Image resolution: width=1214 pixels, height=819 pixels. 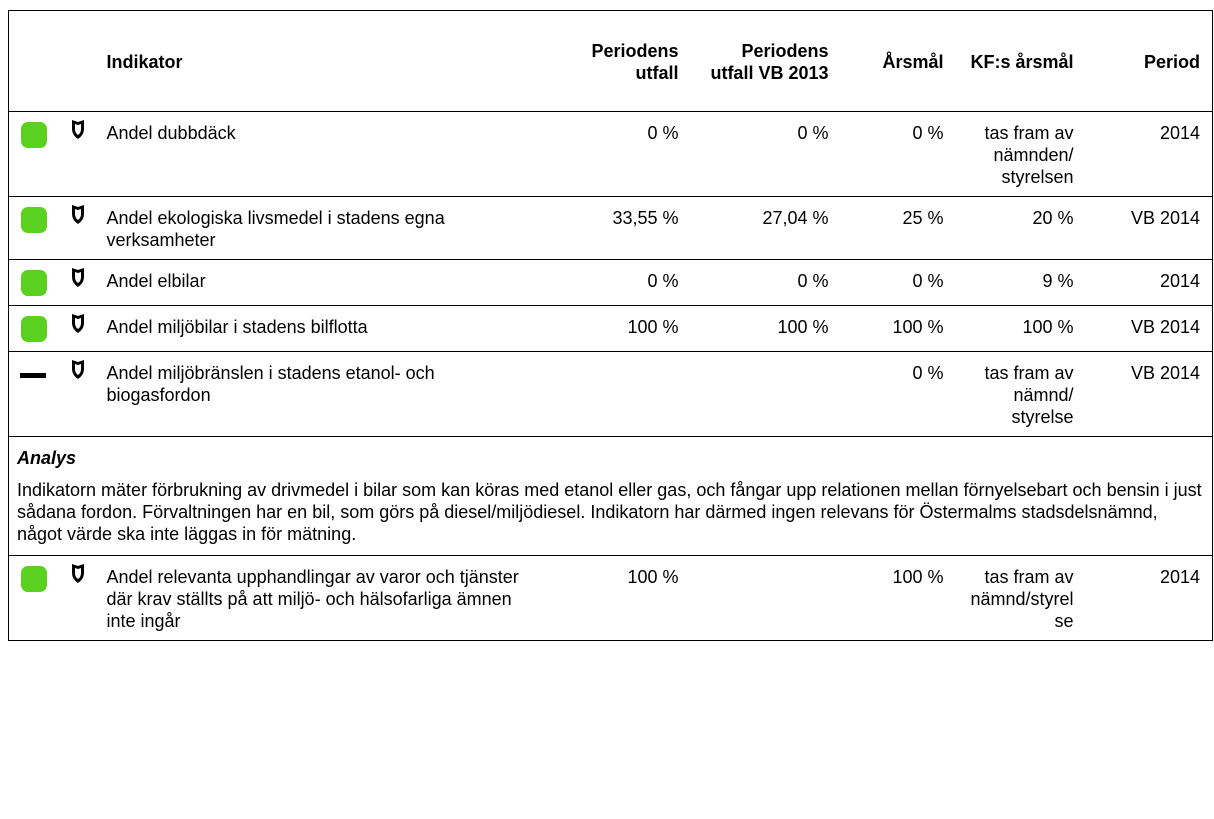 What do you see at coordinates (325, 61) in the screenshot?
I see `header-cell: Indikator` at bounding box center [325, 61].